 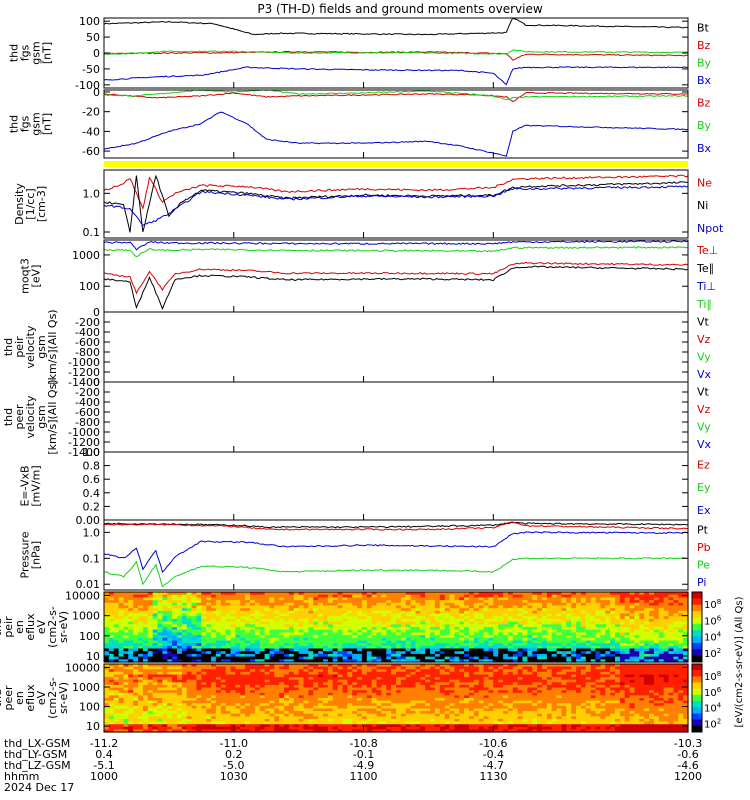 What do you see at coordinates (704, 182) in the screenshot?
I see `legend-ne: Ne` at bounding box center [704, 182].